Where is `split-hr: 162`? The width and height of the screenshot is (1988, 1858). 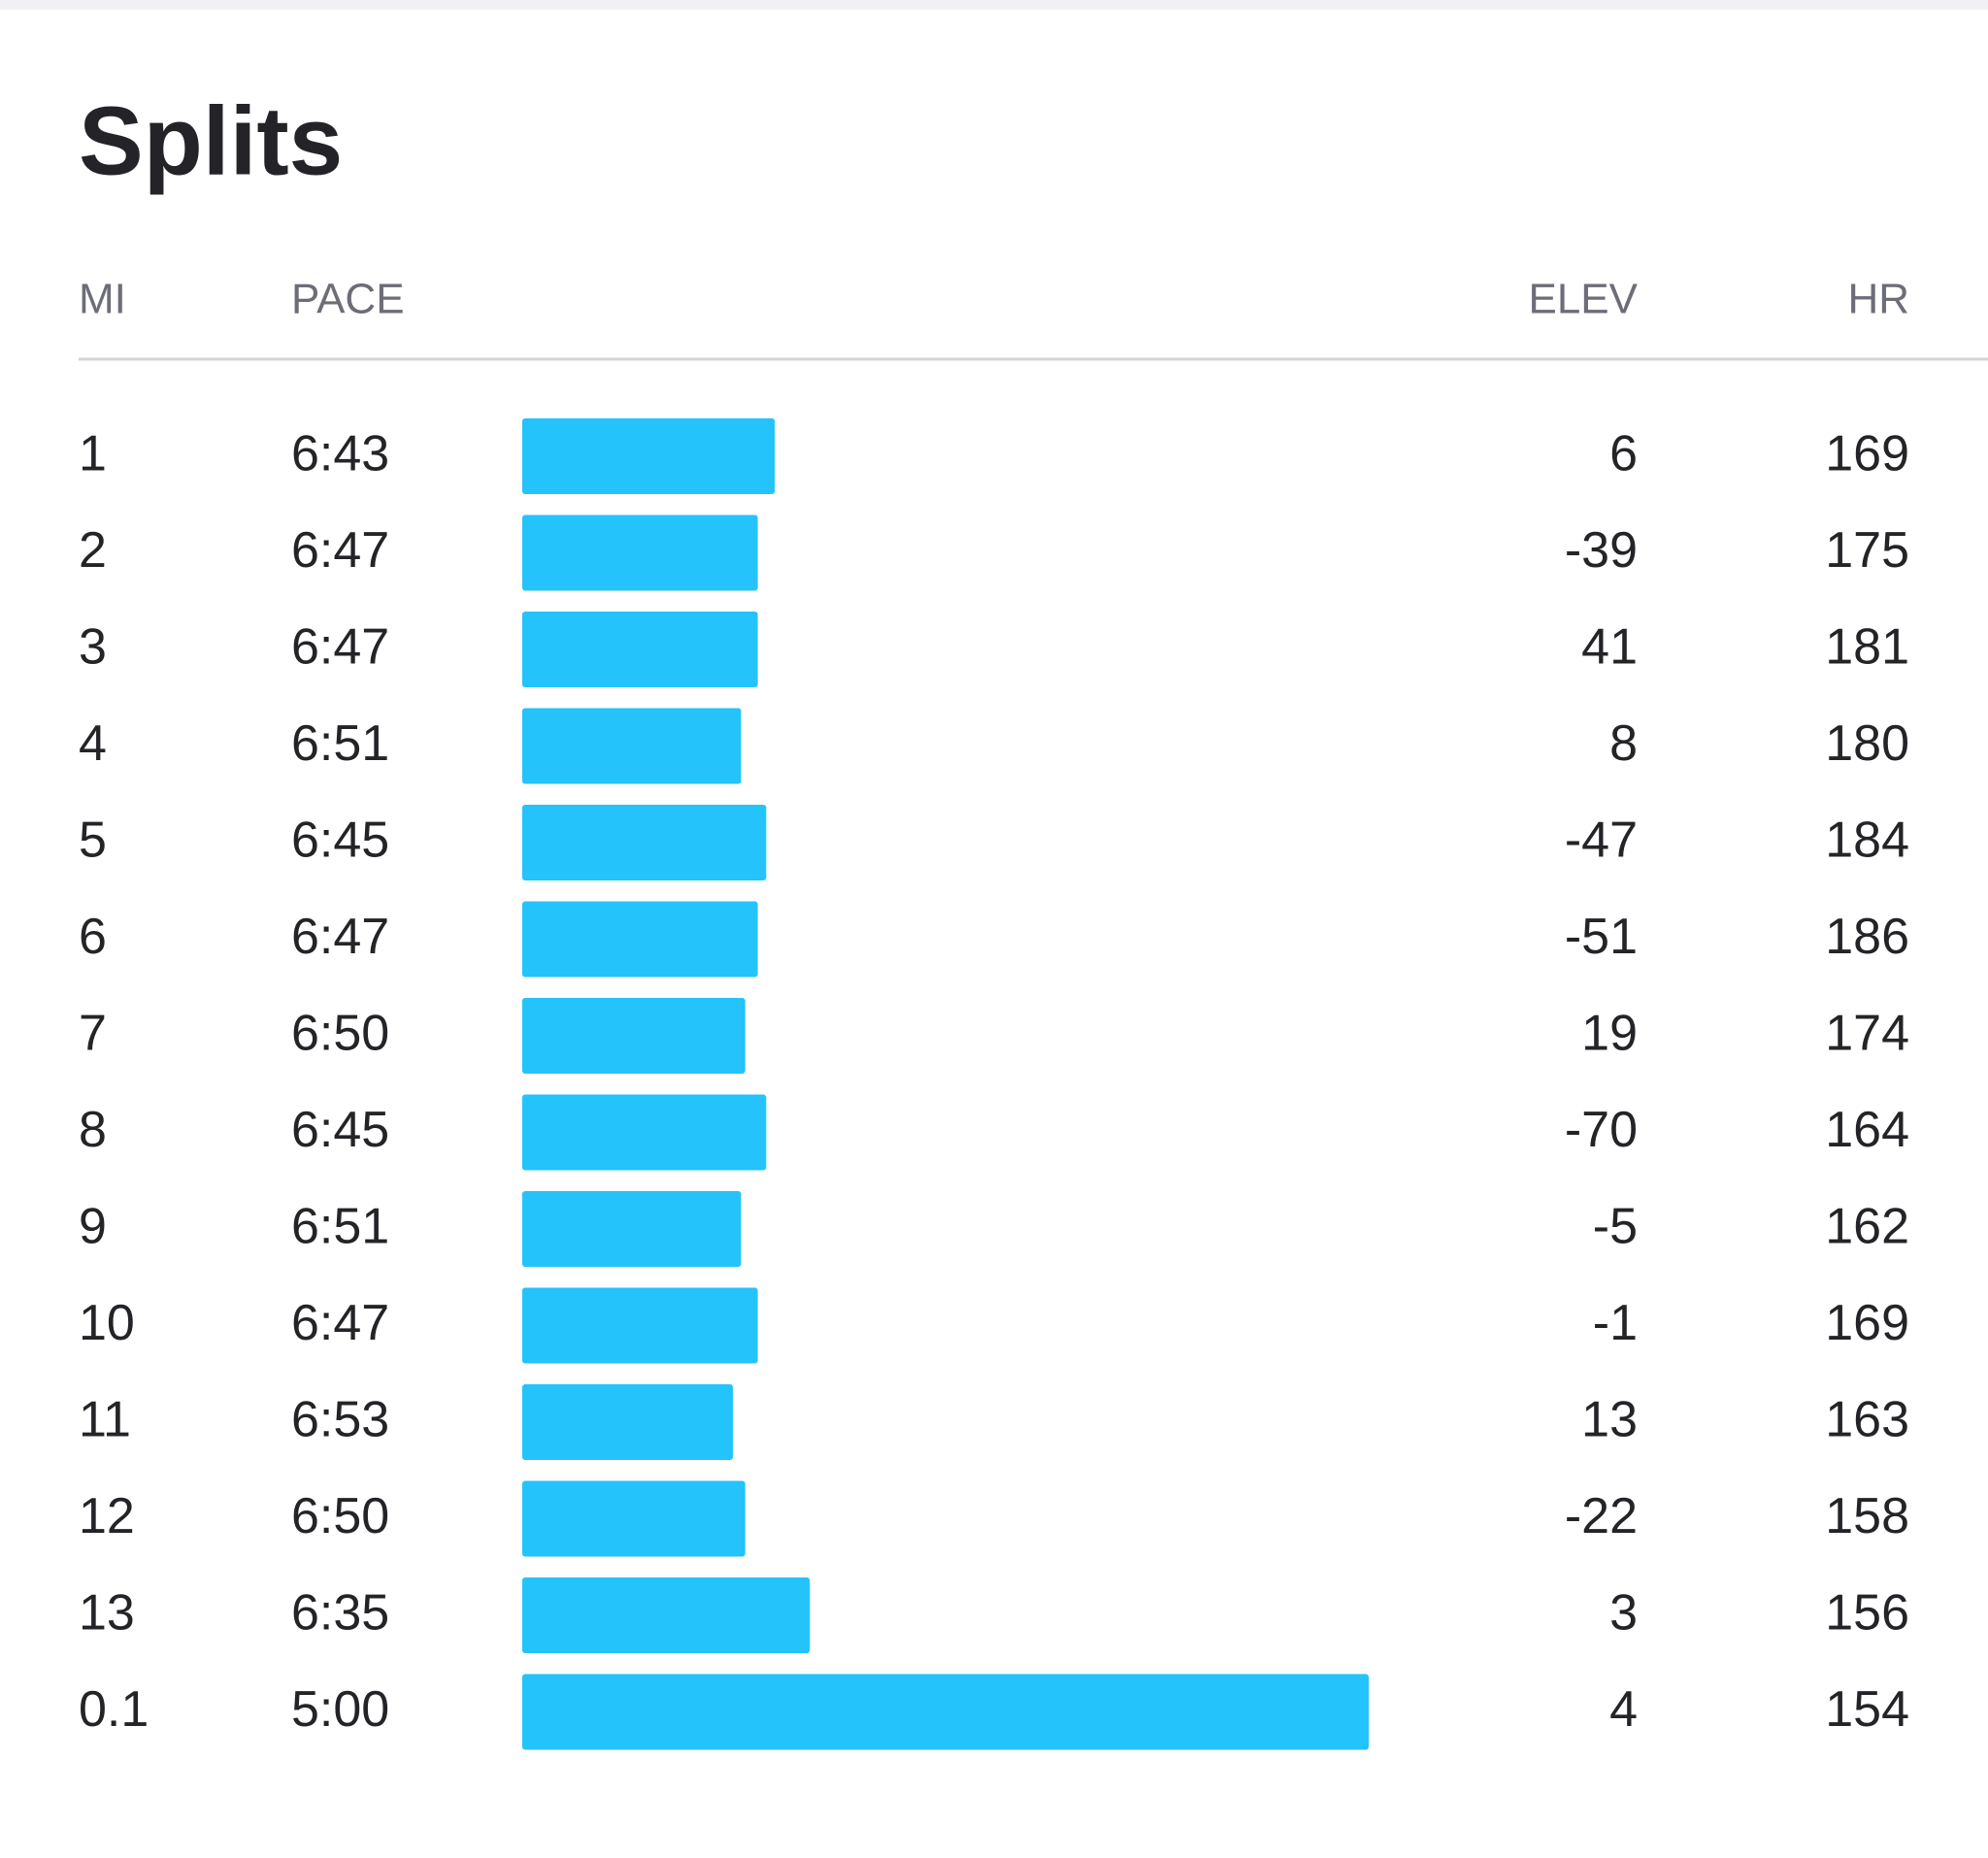
split-hr: 162 is located at coordinates (1867, 1227).